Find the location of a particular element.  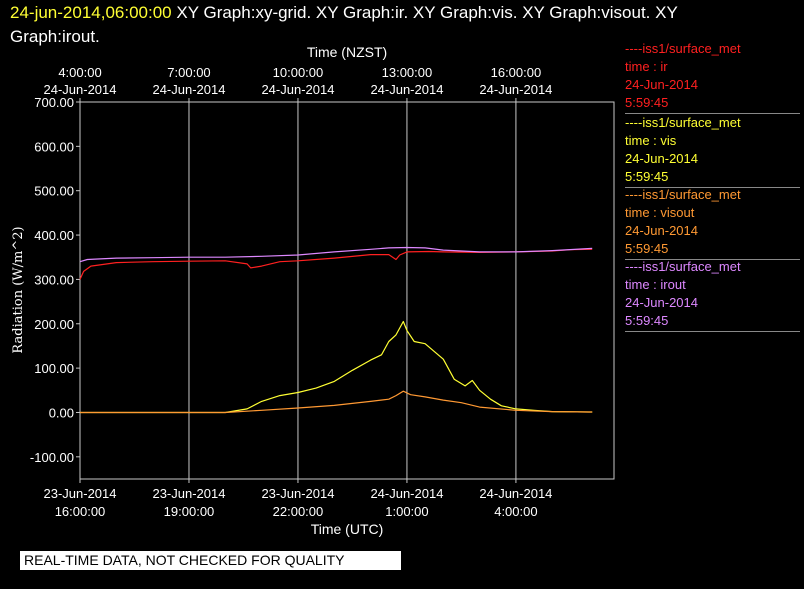

top-tick-time-label: 7:00:00 is located at coordinates (188, 72).